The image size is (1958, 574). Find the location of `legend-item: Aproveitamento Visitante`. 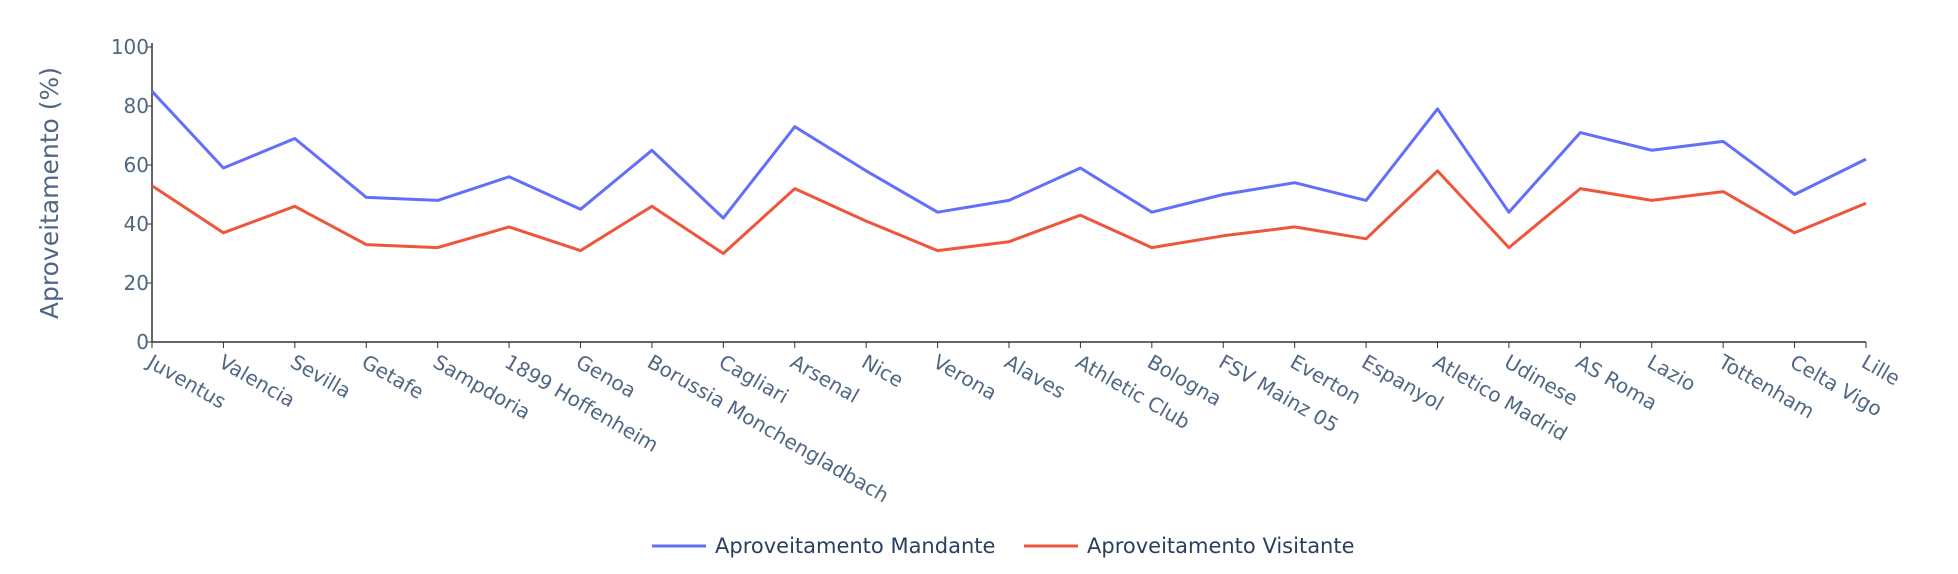

legend-item: Aproveitamento Visitante is located at coordinates (1189, 546).